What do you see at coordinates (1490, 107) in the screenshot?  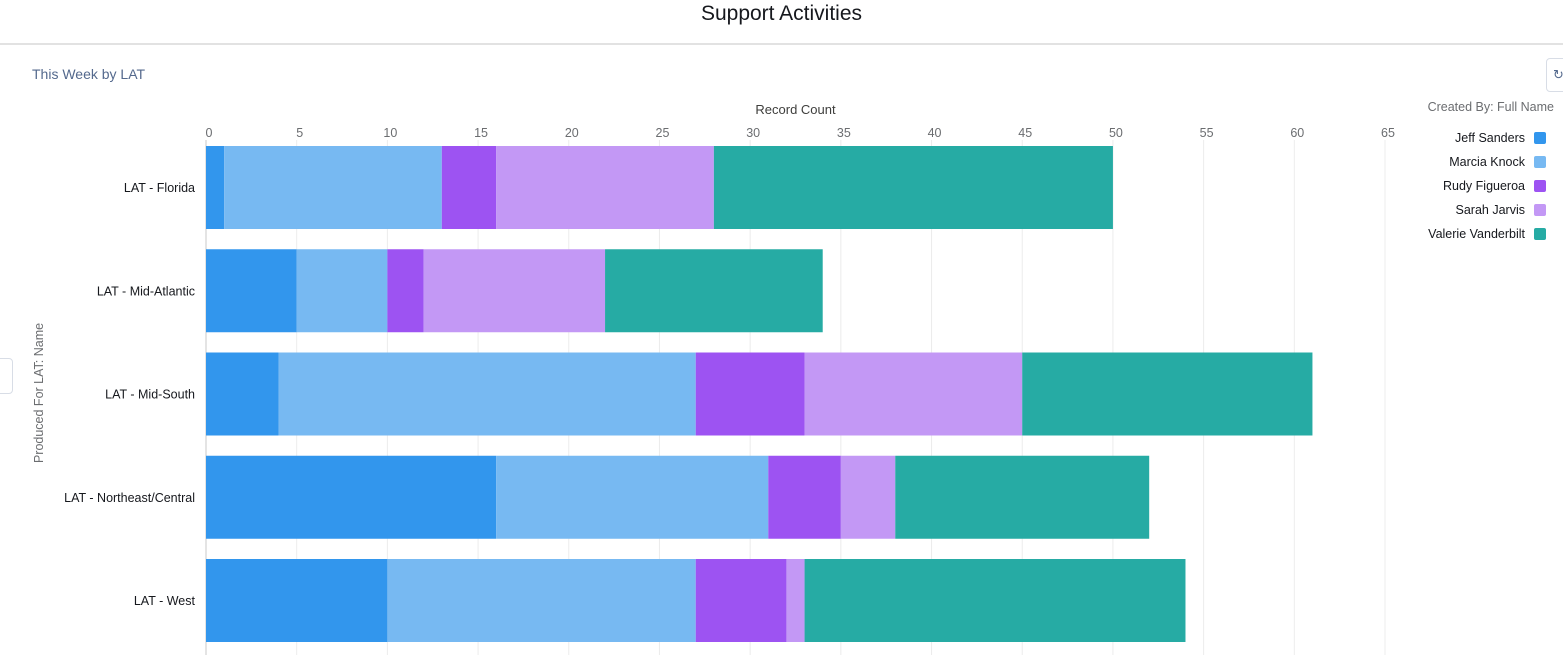 I see `legend-title: Created By: Full Name` at bounding box center [1490, 107].